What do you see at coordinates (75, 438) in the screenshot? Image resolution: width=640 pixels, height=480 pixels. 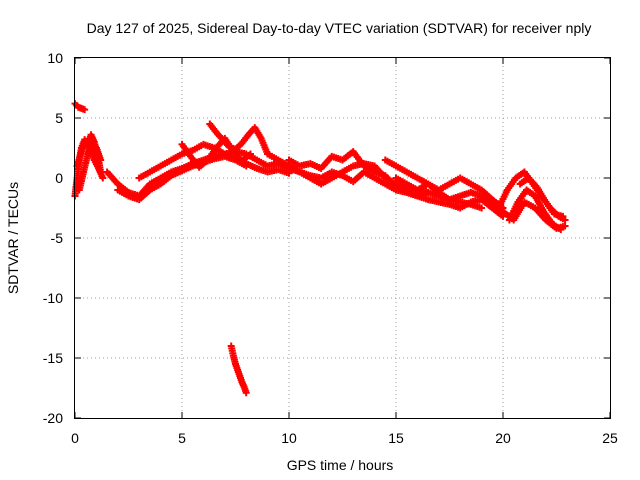 I see `x-tick-label: 0` at bounding box center [75, 438].